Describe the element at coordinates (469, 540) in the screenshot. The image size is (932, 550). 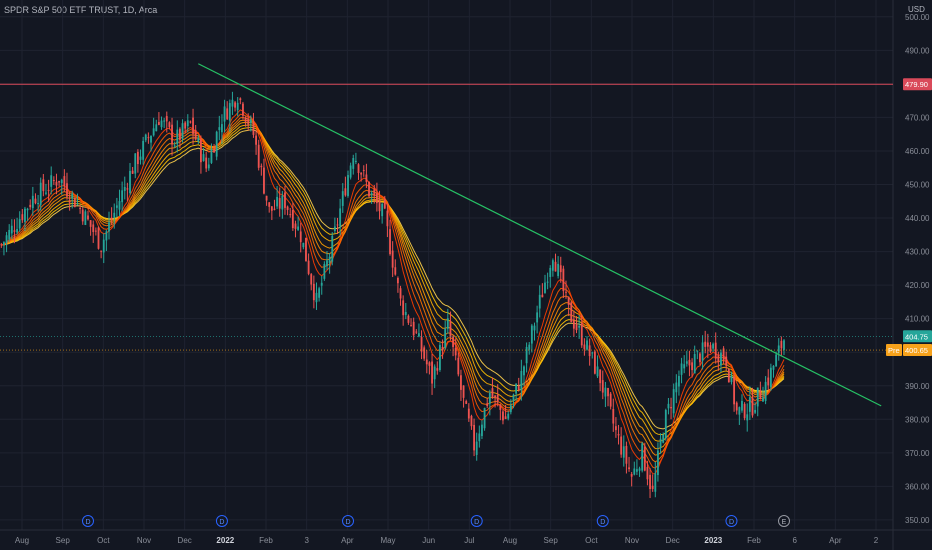
I see `time-tick-label: Jul` at that location.